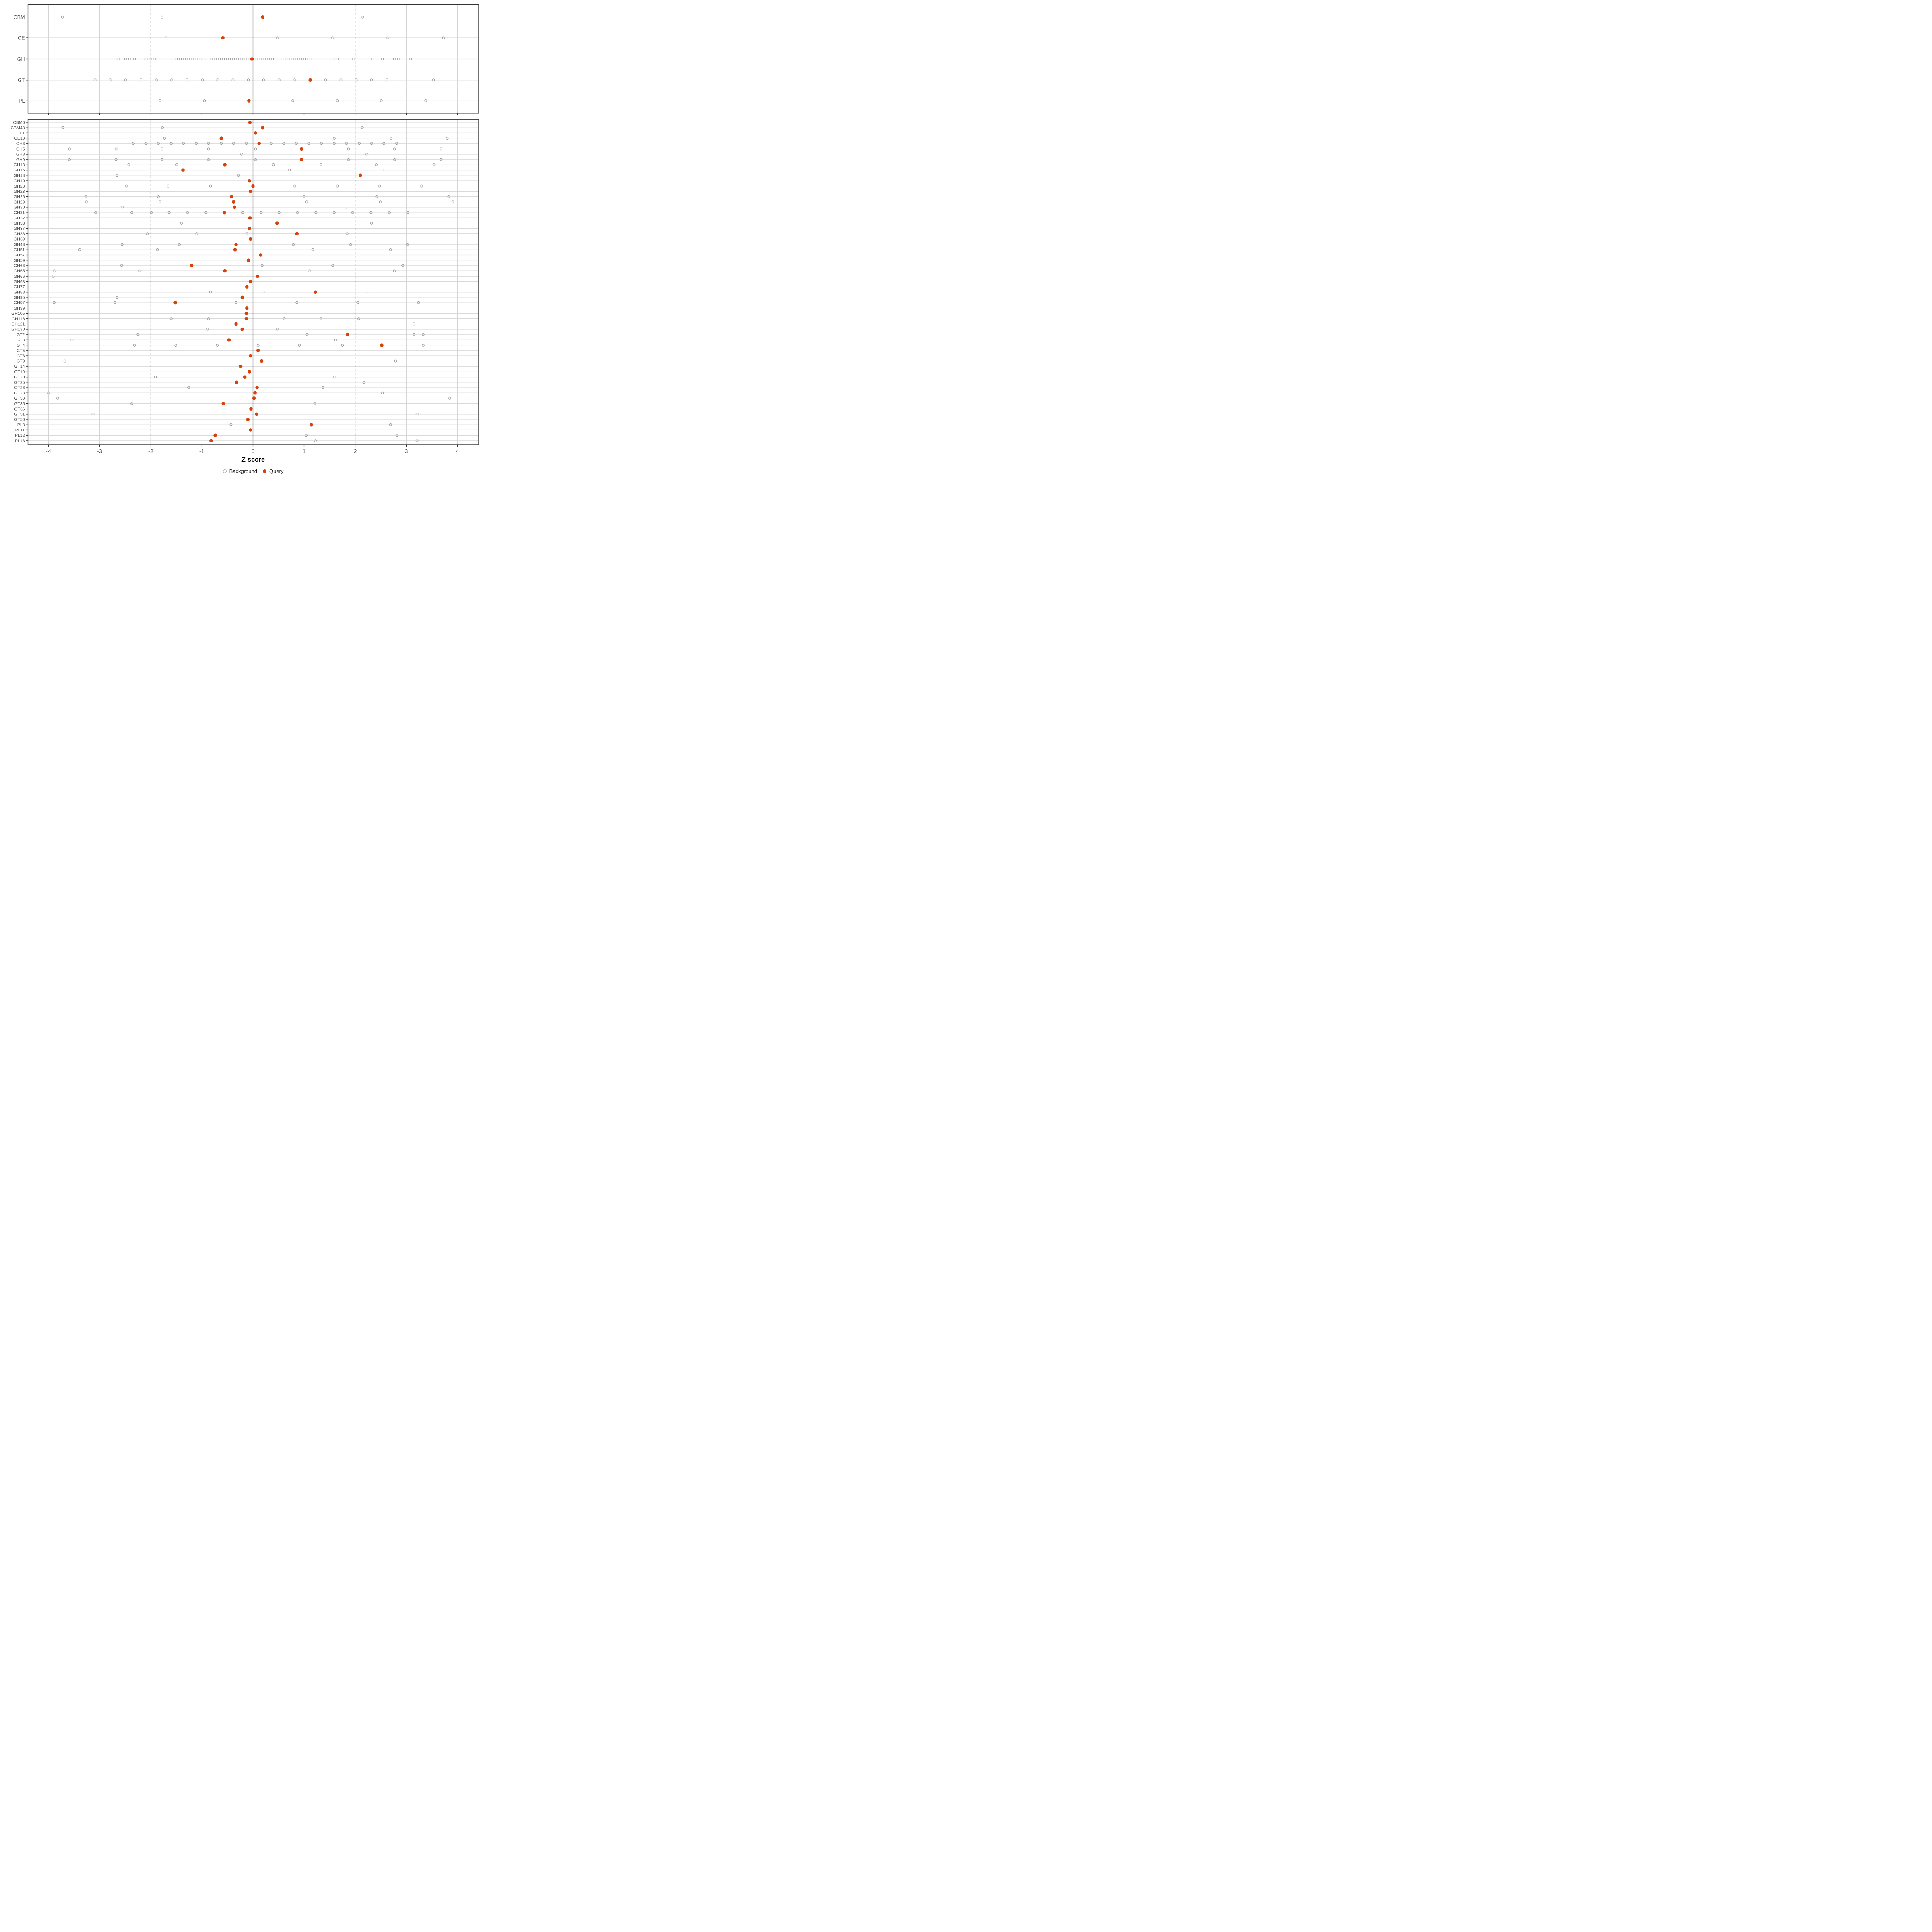  Describe the element at coordinates (19, 382) in the screenshot. I see `row-label: GT25` at that location.